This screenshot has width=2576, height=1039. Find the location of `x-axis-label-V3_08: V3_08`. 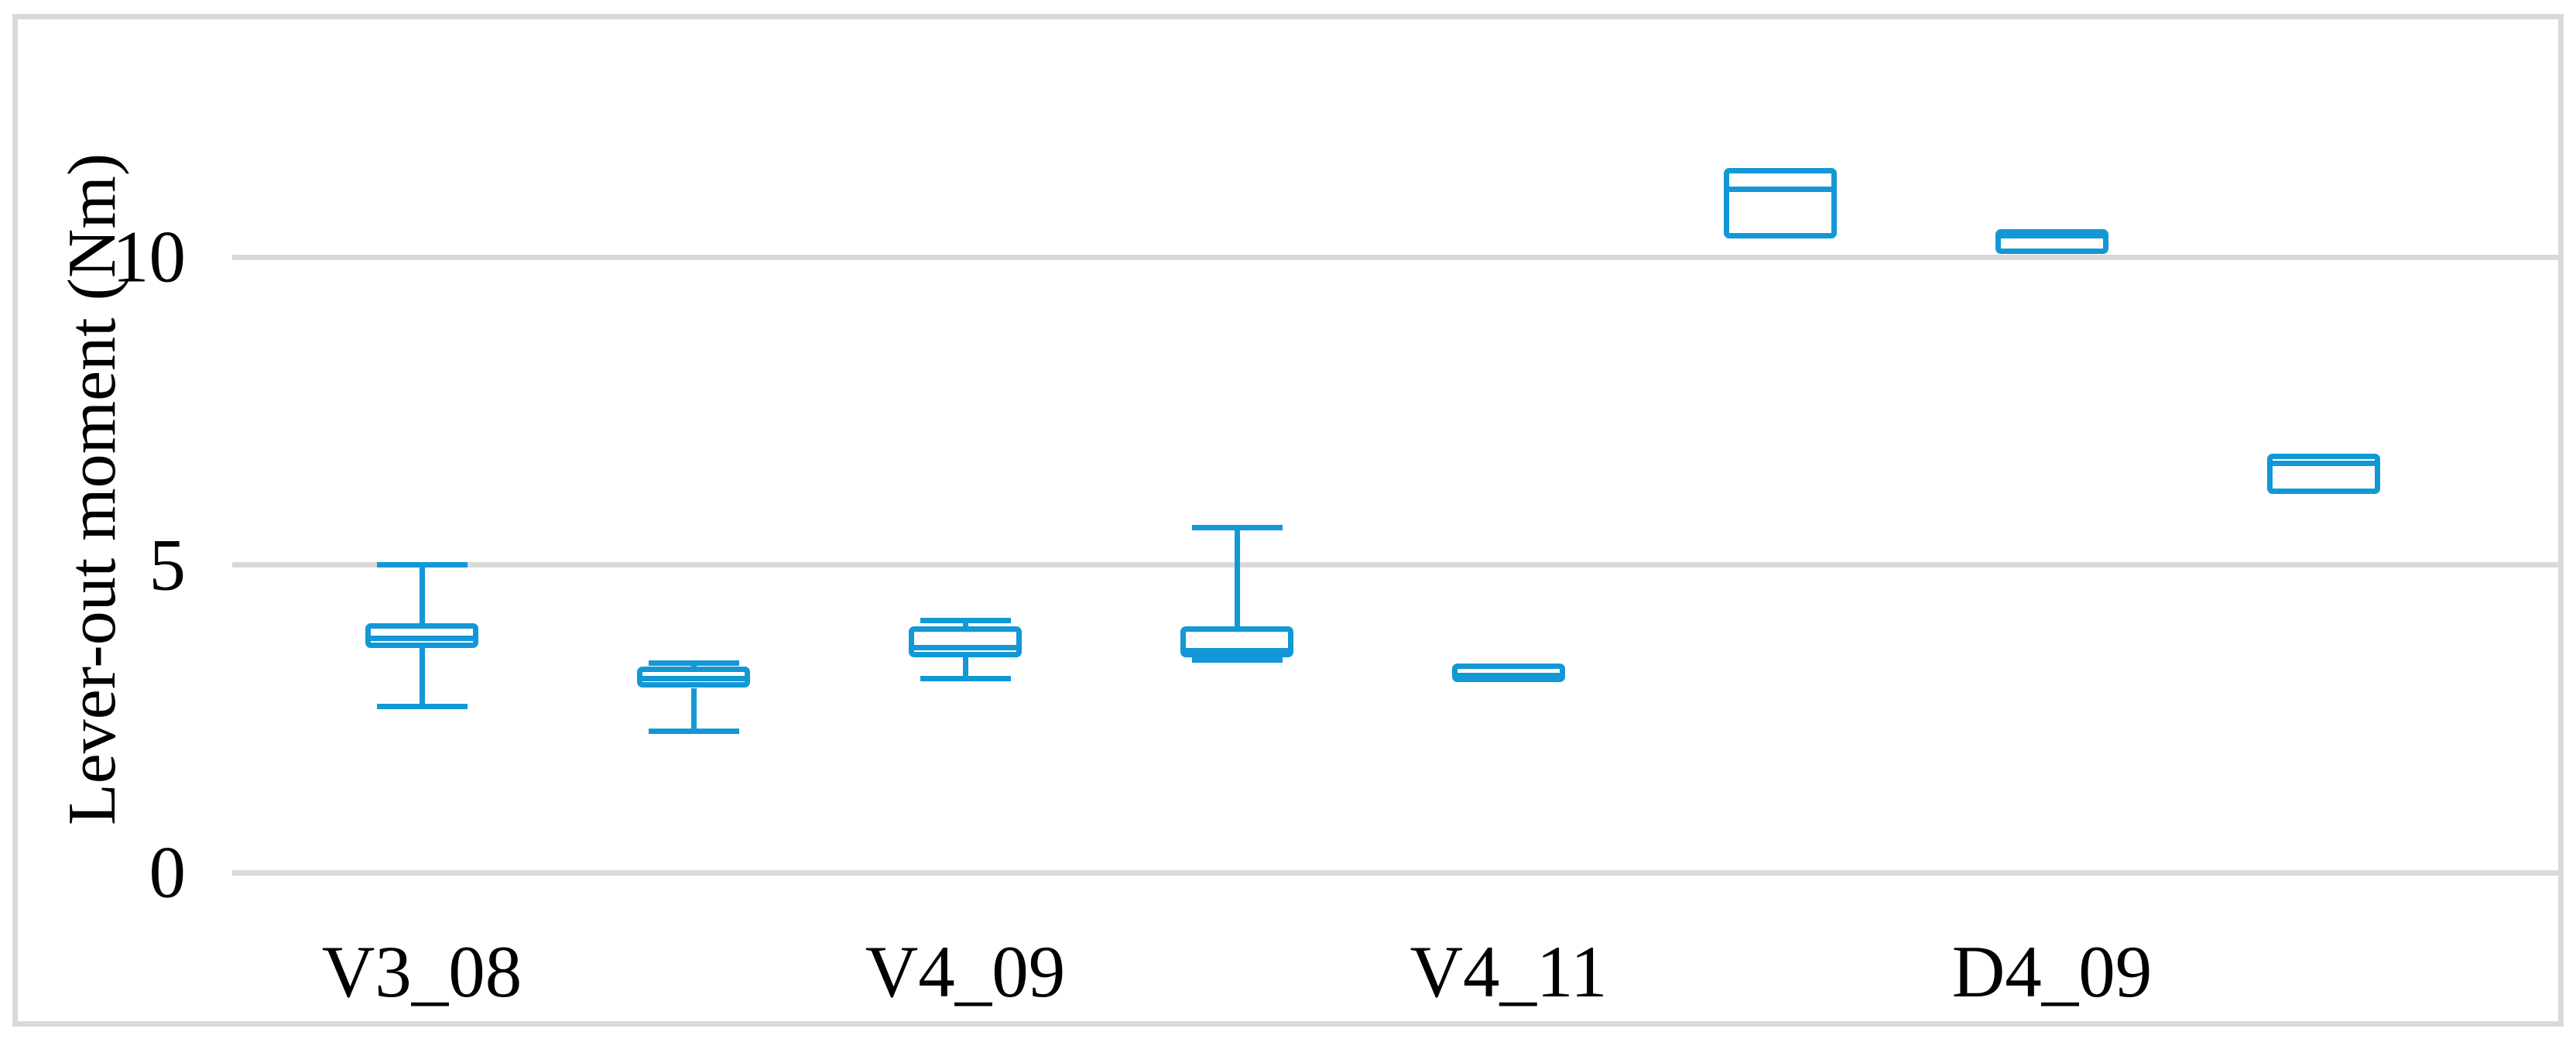

x-axis-label-V3_08: V3_08 is located at coordinates (422, 972).